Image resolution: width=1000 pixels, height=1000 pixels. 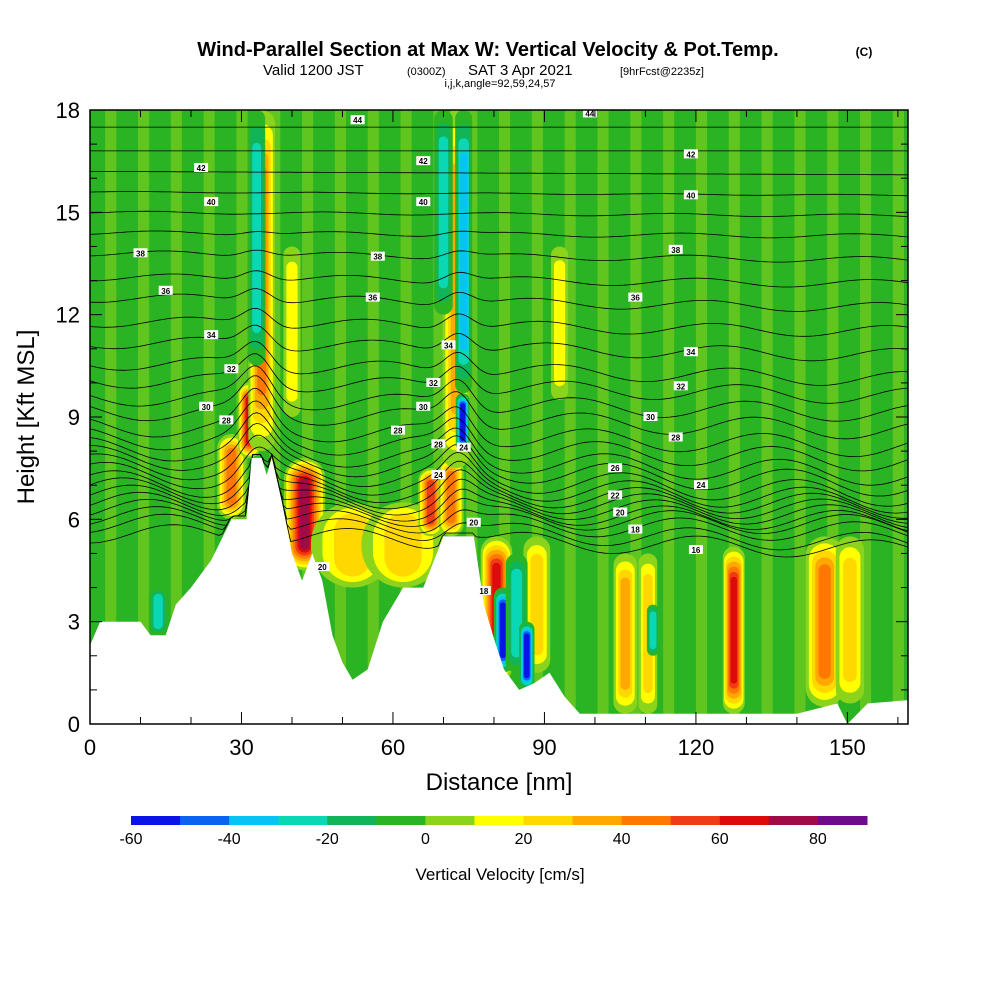 I want to click on y-tick-label: 15, so click(x=68, y=212).